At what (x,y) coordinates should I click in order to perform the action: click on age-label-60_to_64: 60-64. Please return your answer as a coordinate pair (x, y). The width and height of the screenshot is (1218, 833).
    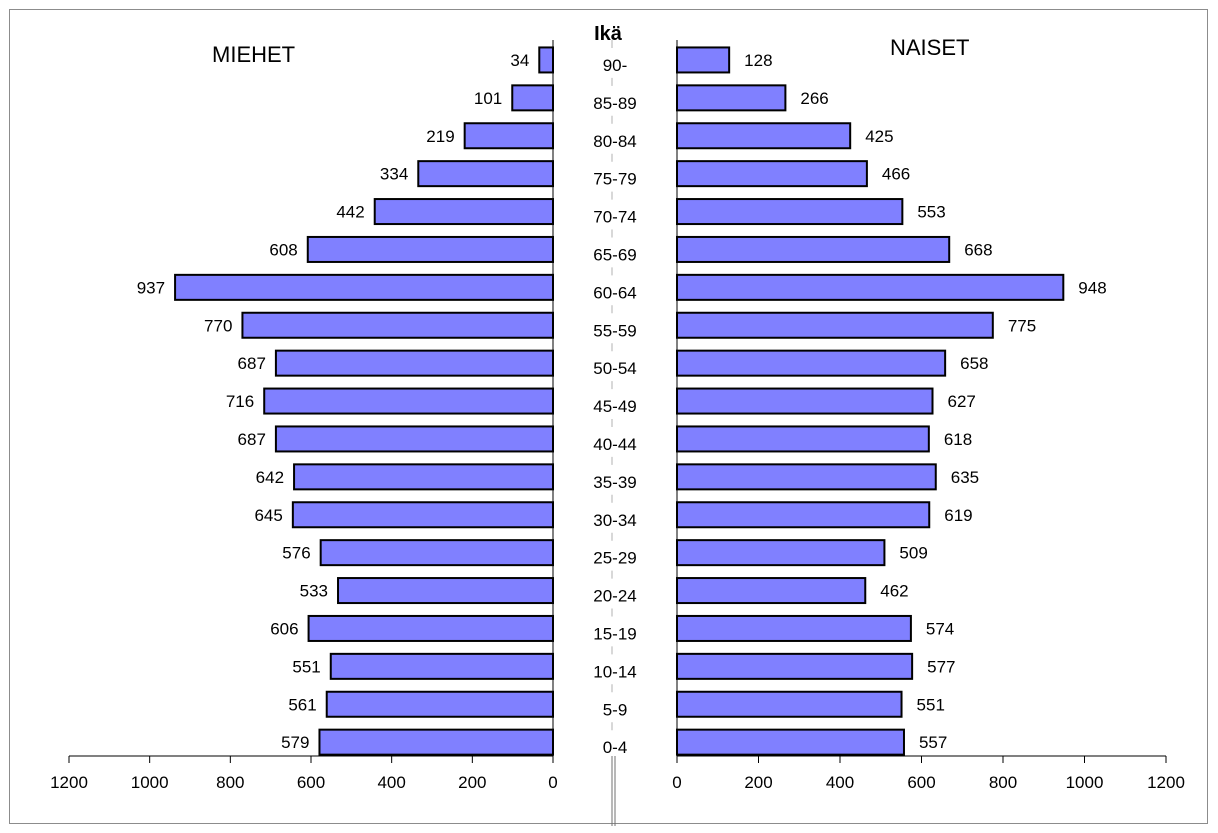
    Looking at the image, I should click on (614, 292).